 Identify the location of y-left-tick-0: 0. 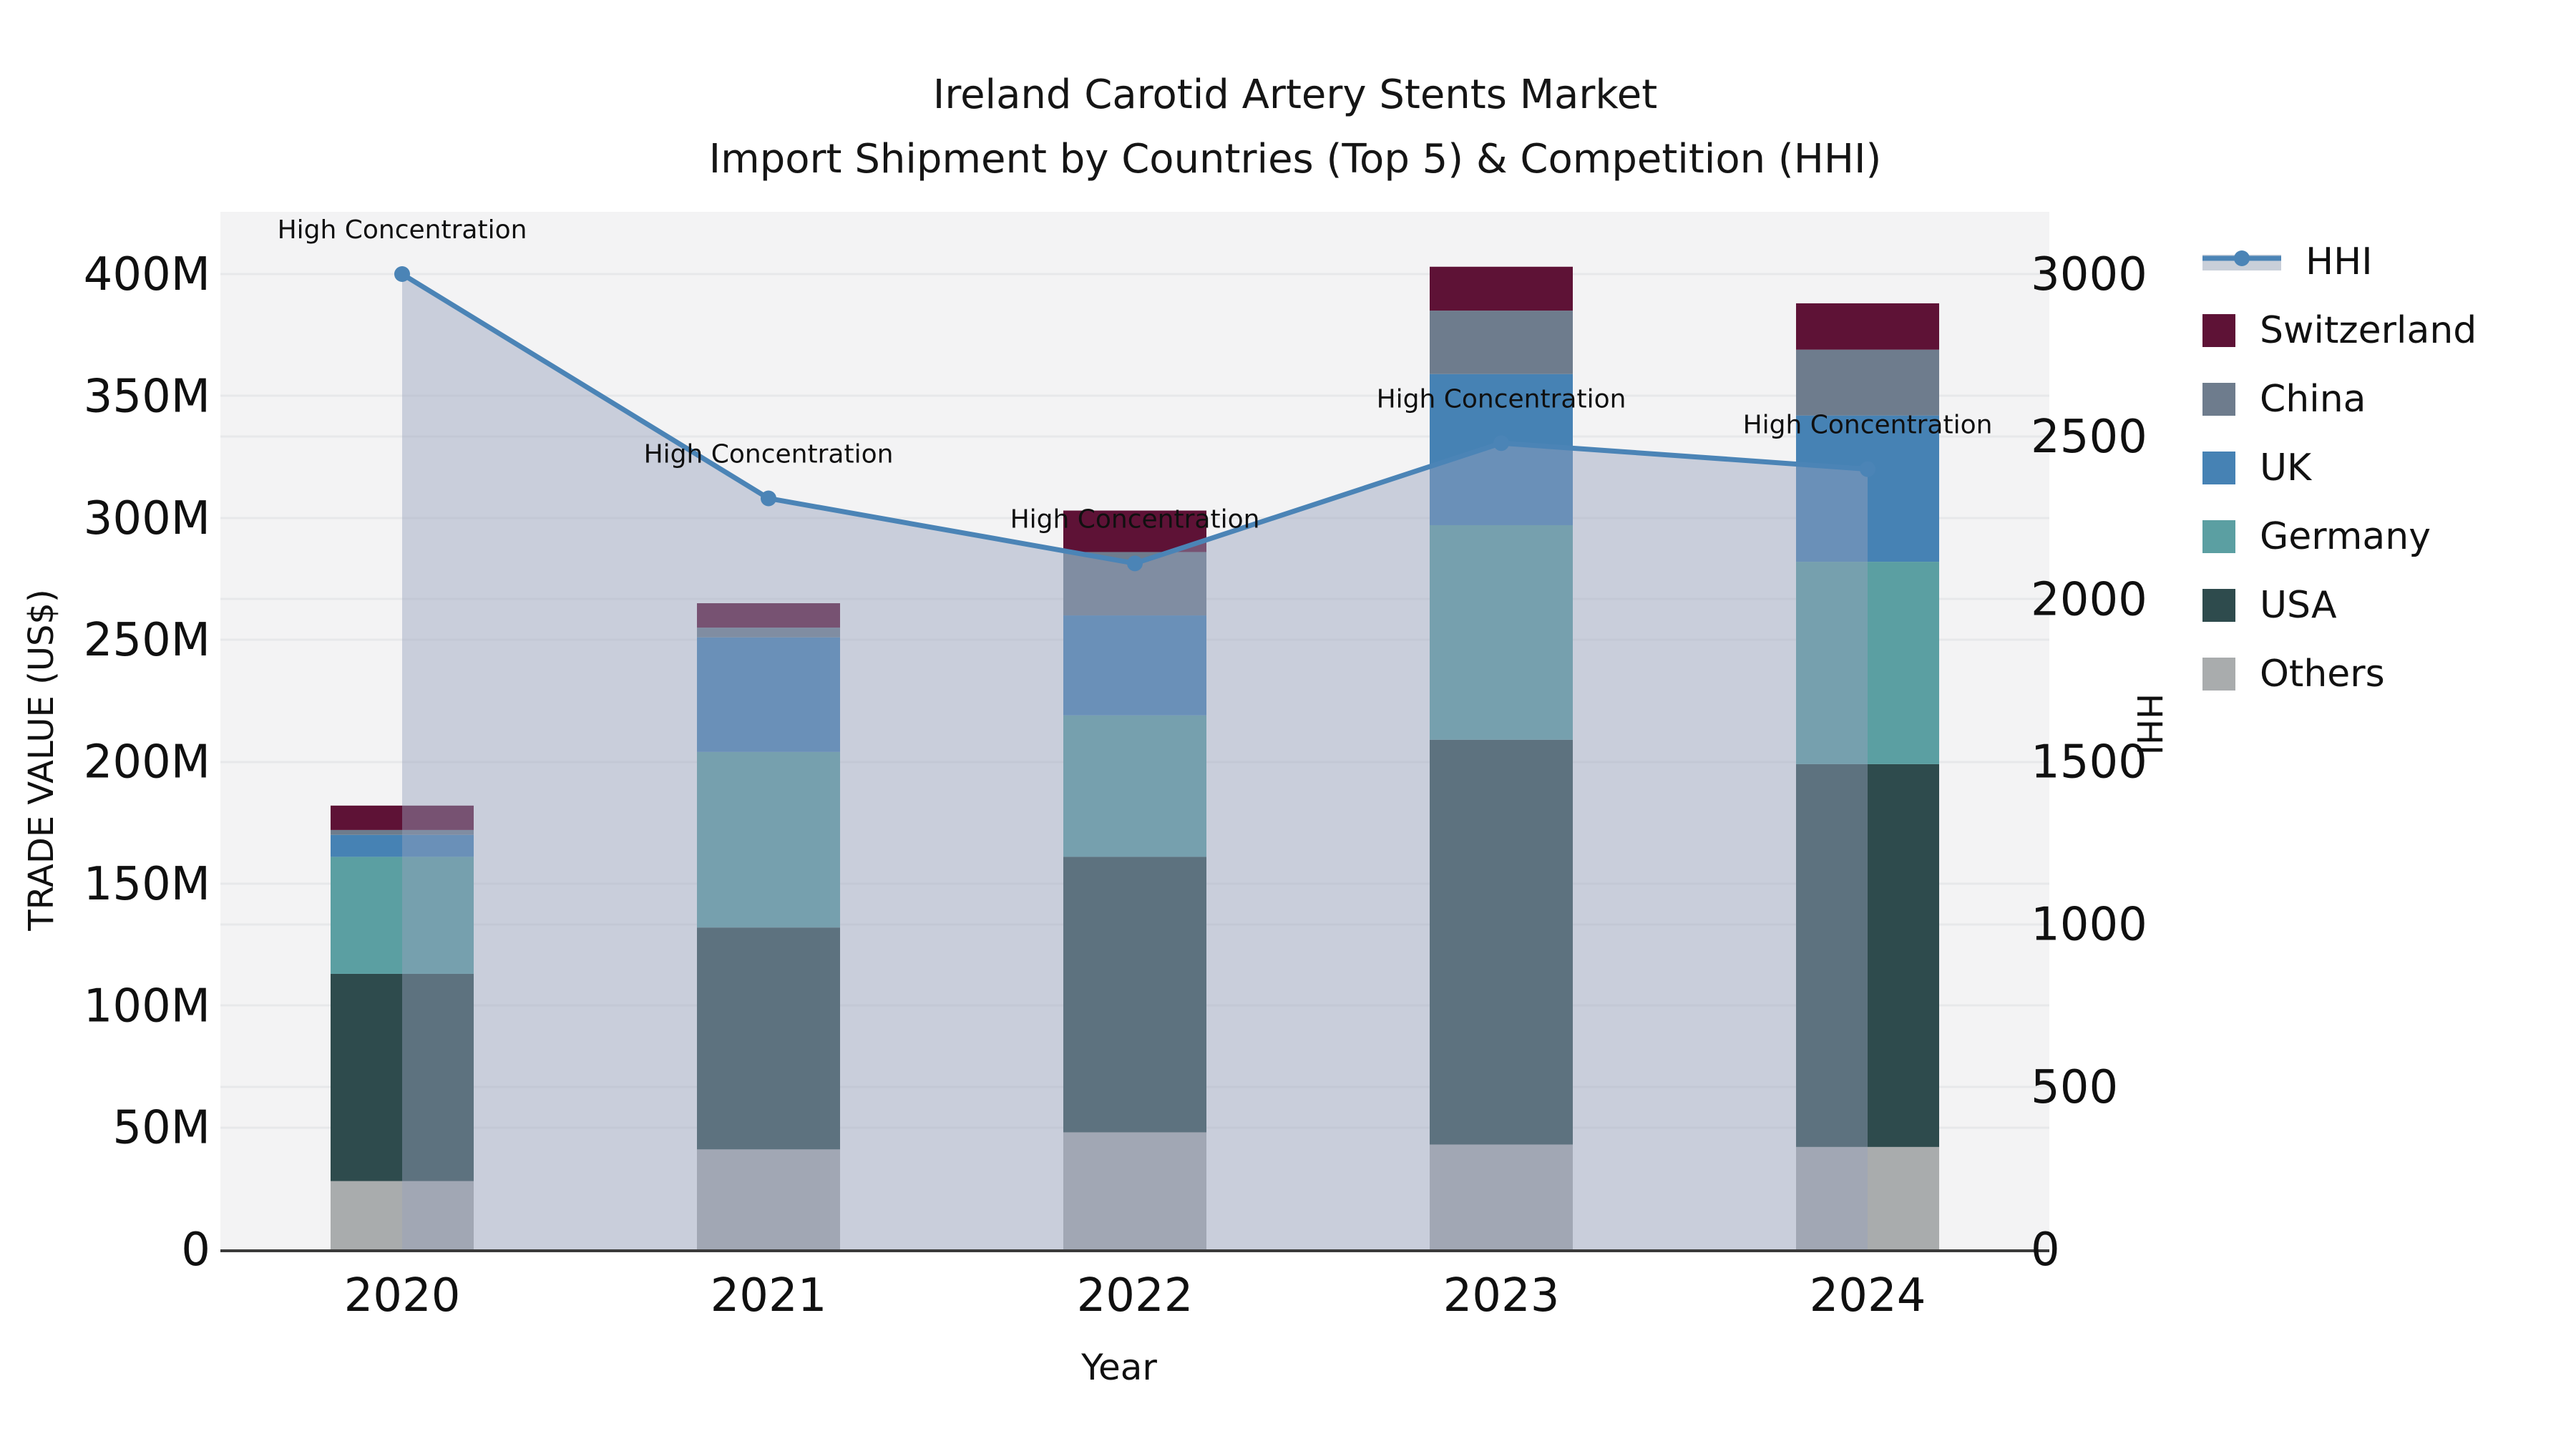
(195, 1250).